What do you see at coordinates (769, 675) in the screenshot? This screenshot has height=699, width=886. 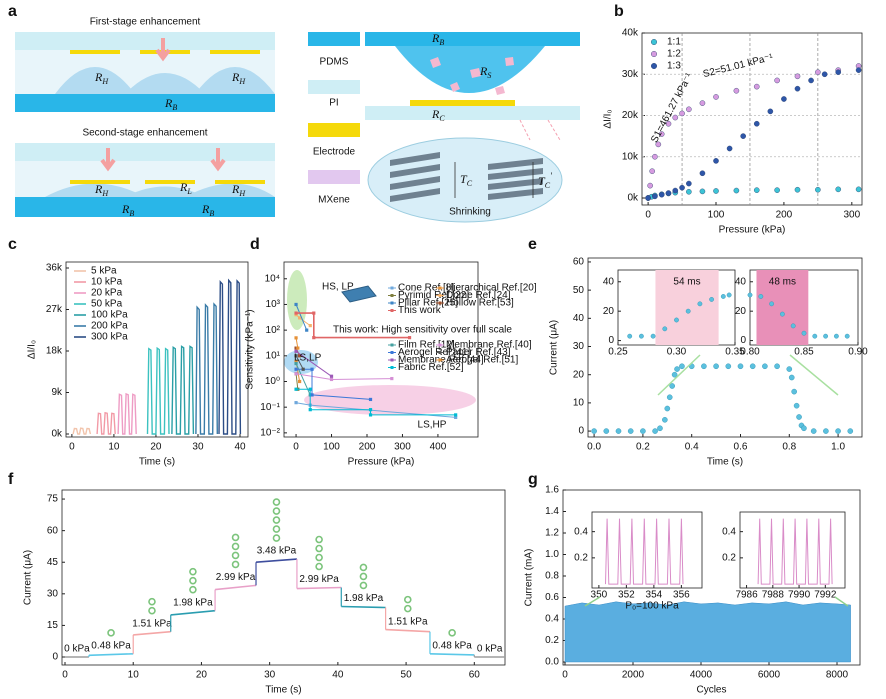 I see `x-tick-label: 6000` at bounding box center [769, 675].